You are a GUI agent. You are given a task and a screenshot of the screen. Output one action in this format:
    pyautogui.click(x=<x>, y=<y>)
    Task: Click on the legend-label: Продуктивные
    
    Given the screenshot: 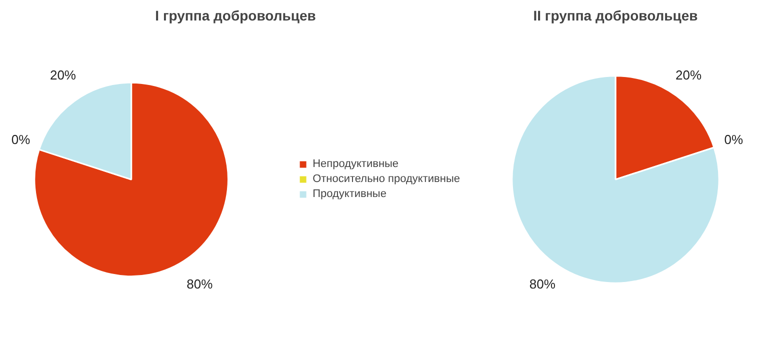 What is the action you would take?
    pyautogui.click(x=349, y=194)
    